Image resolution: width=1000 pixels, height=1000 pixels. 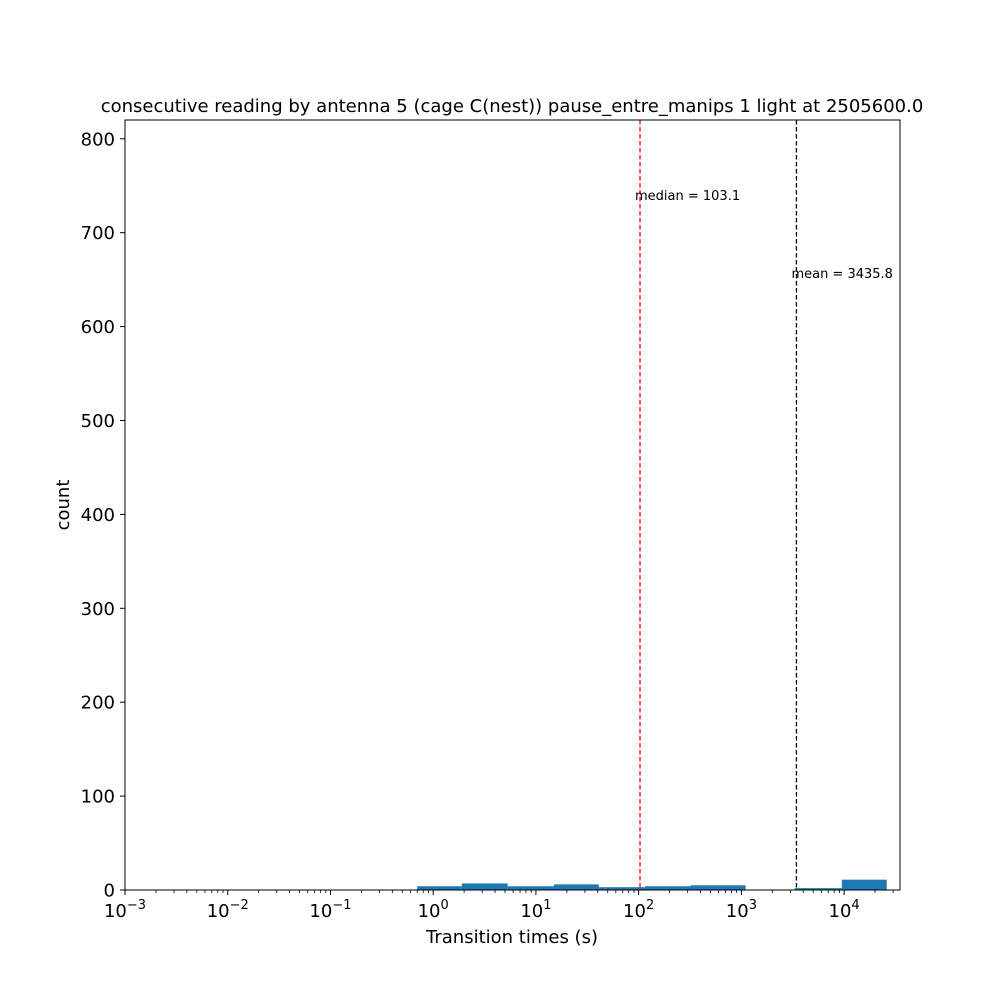 I want to click on x-tick-label: 10⁻², so click(x=228, y=910).